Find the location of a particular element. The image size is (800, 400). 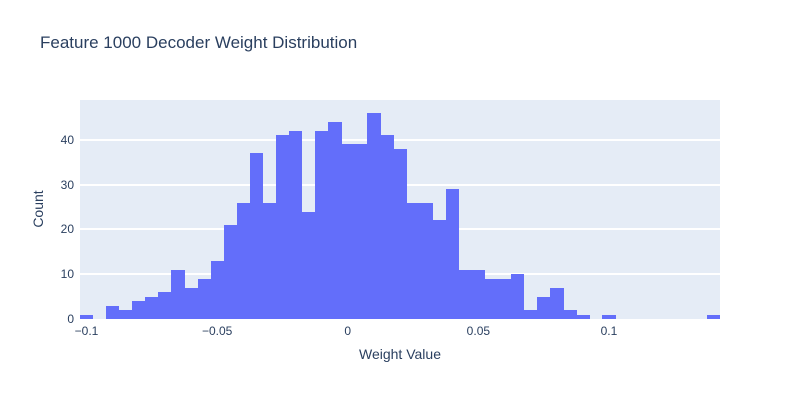

chart-title: Feature 1000 Decoder Weight Distribution is located at coordinates (199, 42).